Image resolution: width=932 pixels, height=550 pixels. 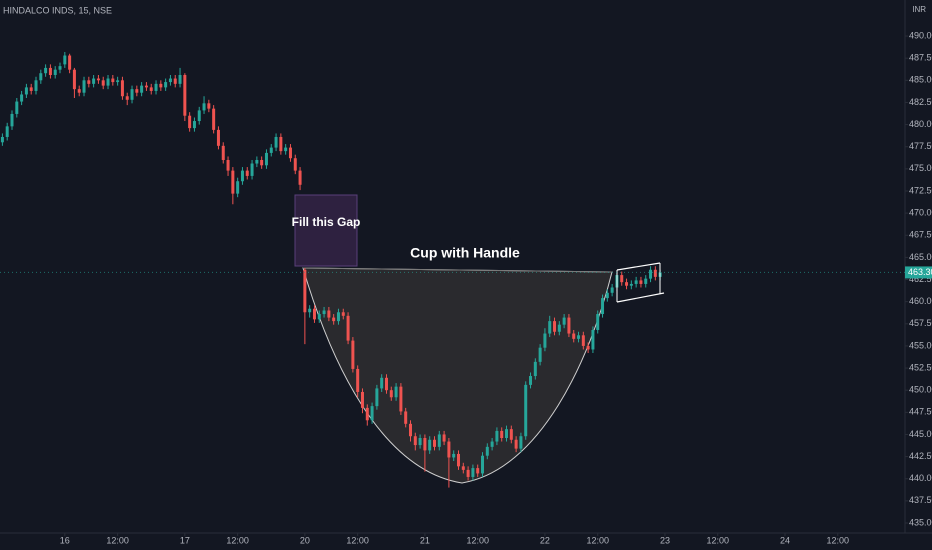 I want to click on y-tick-label: 477.50, so click(x=920, y=146).